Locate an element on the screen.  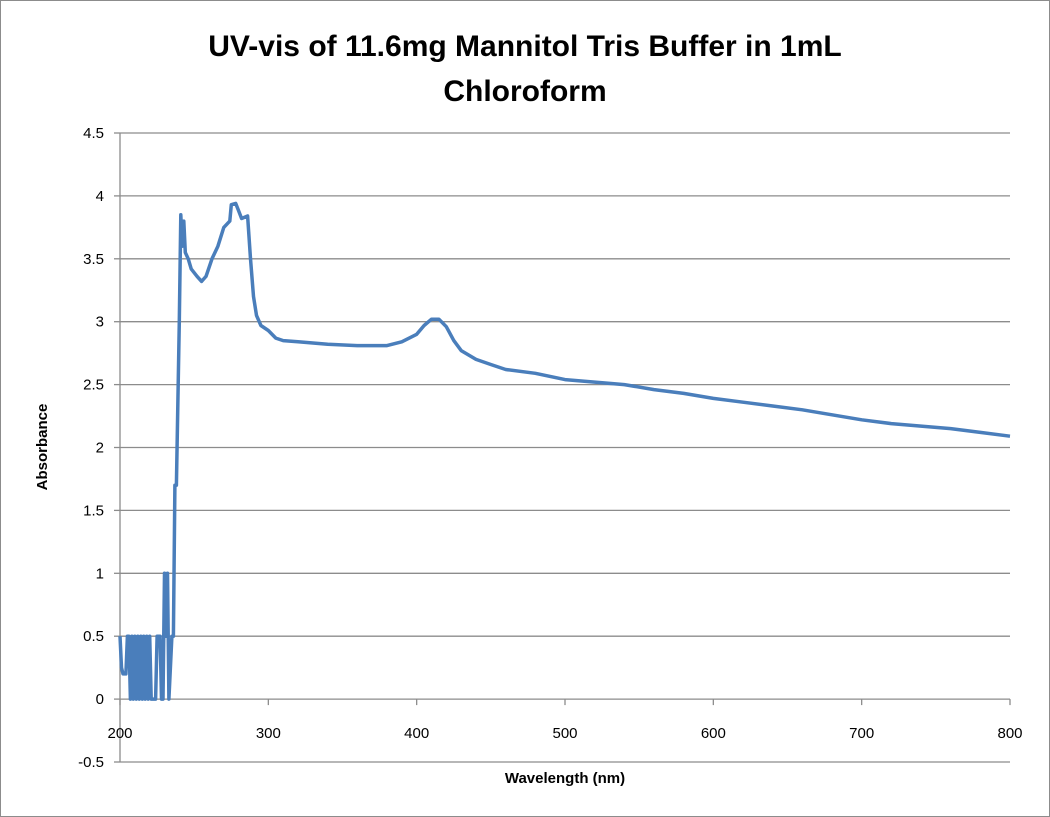
y-tick-label: 2.5 is located at coordinates (93, 385).